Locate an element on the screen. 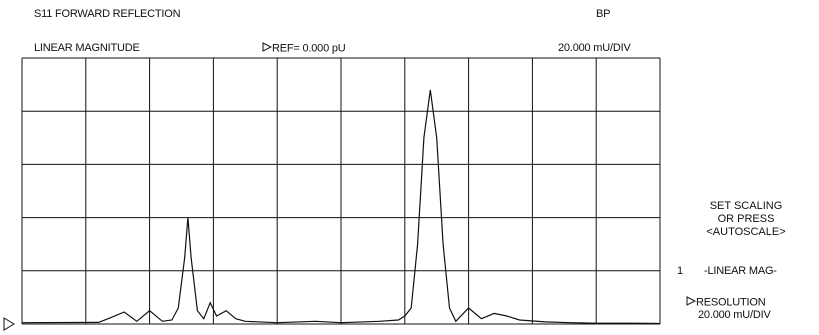 The width and height of the screenshot is (819, 335). reference-value: REF= 0.000 pU is located at coordinates (309, 48).